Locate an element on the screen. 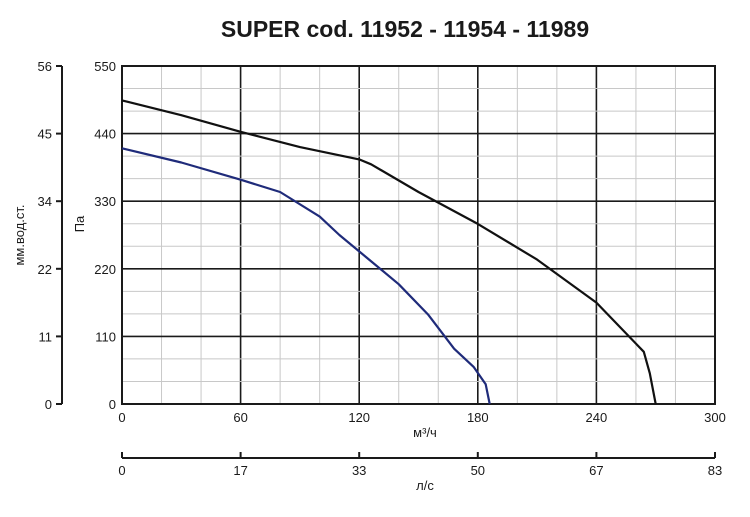 Image resolution: width=750 pixels, height=517 pixels. x-tick-label: 60 is located at coordinates (240, 417).